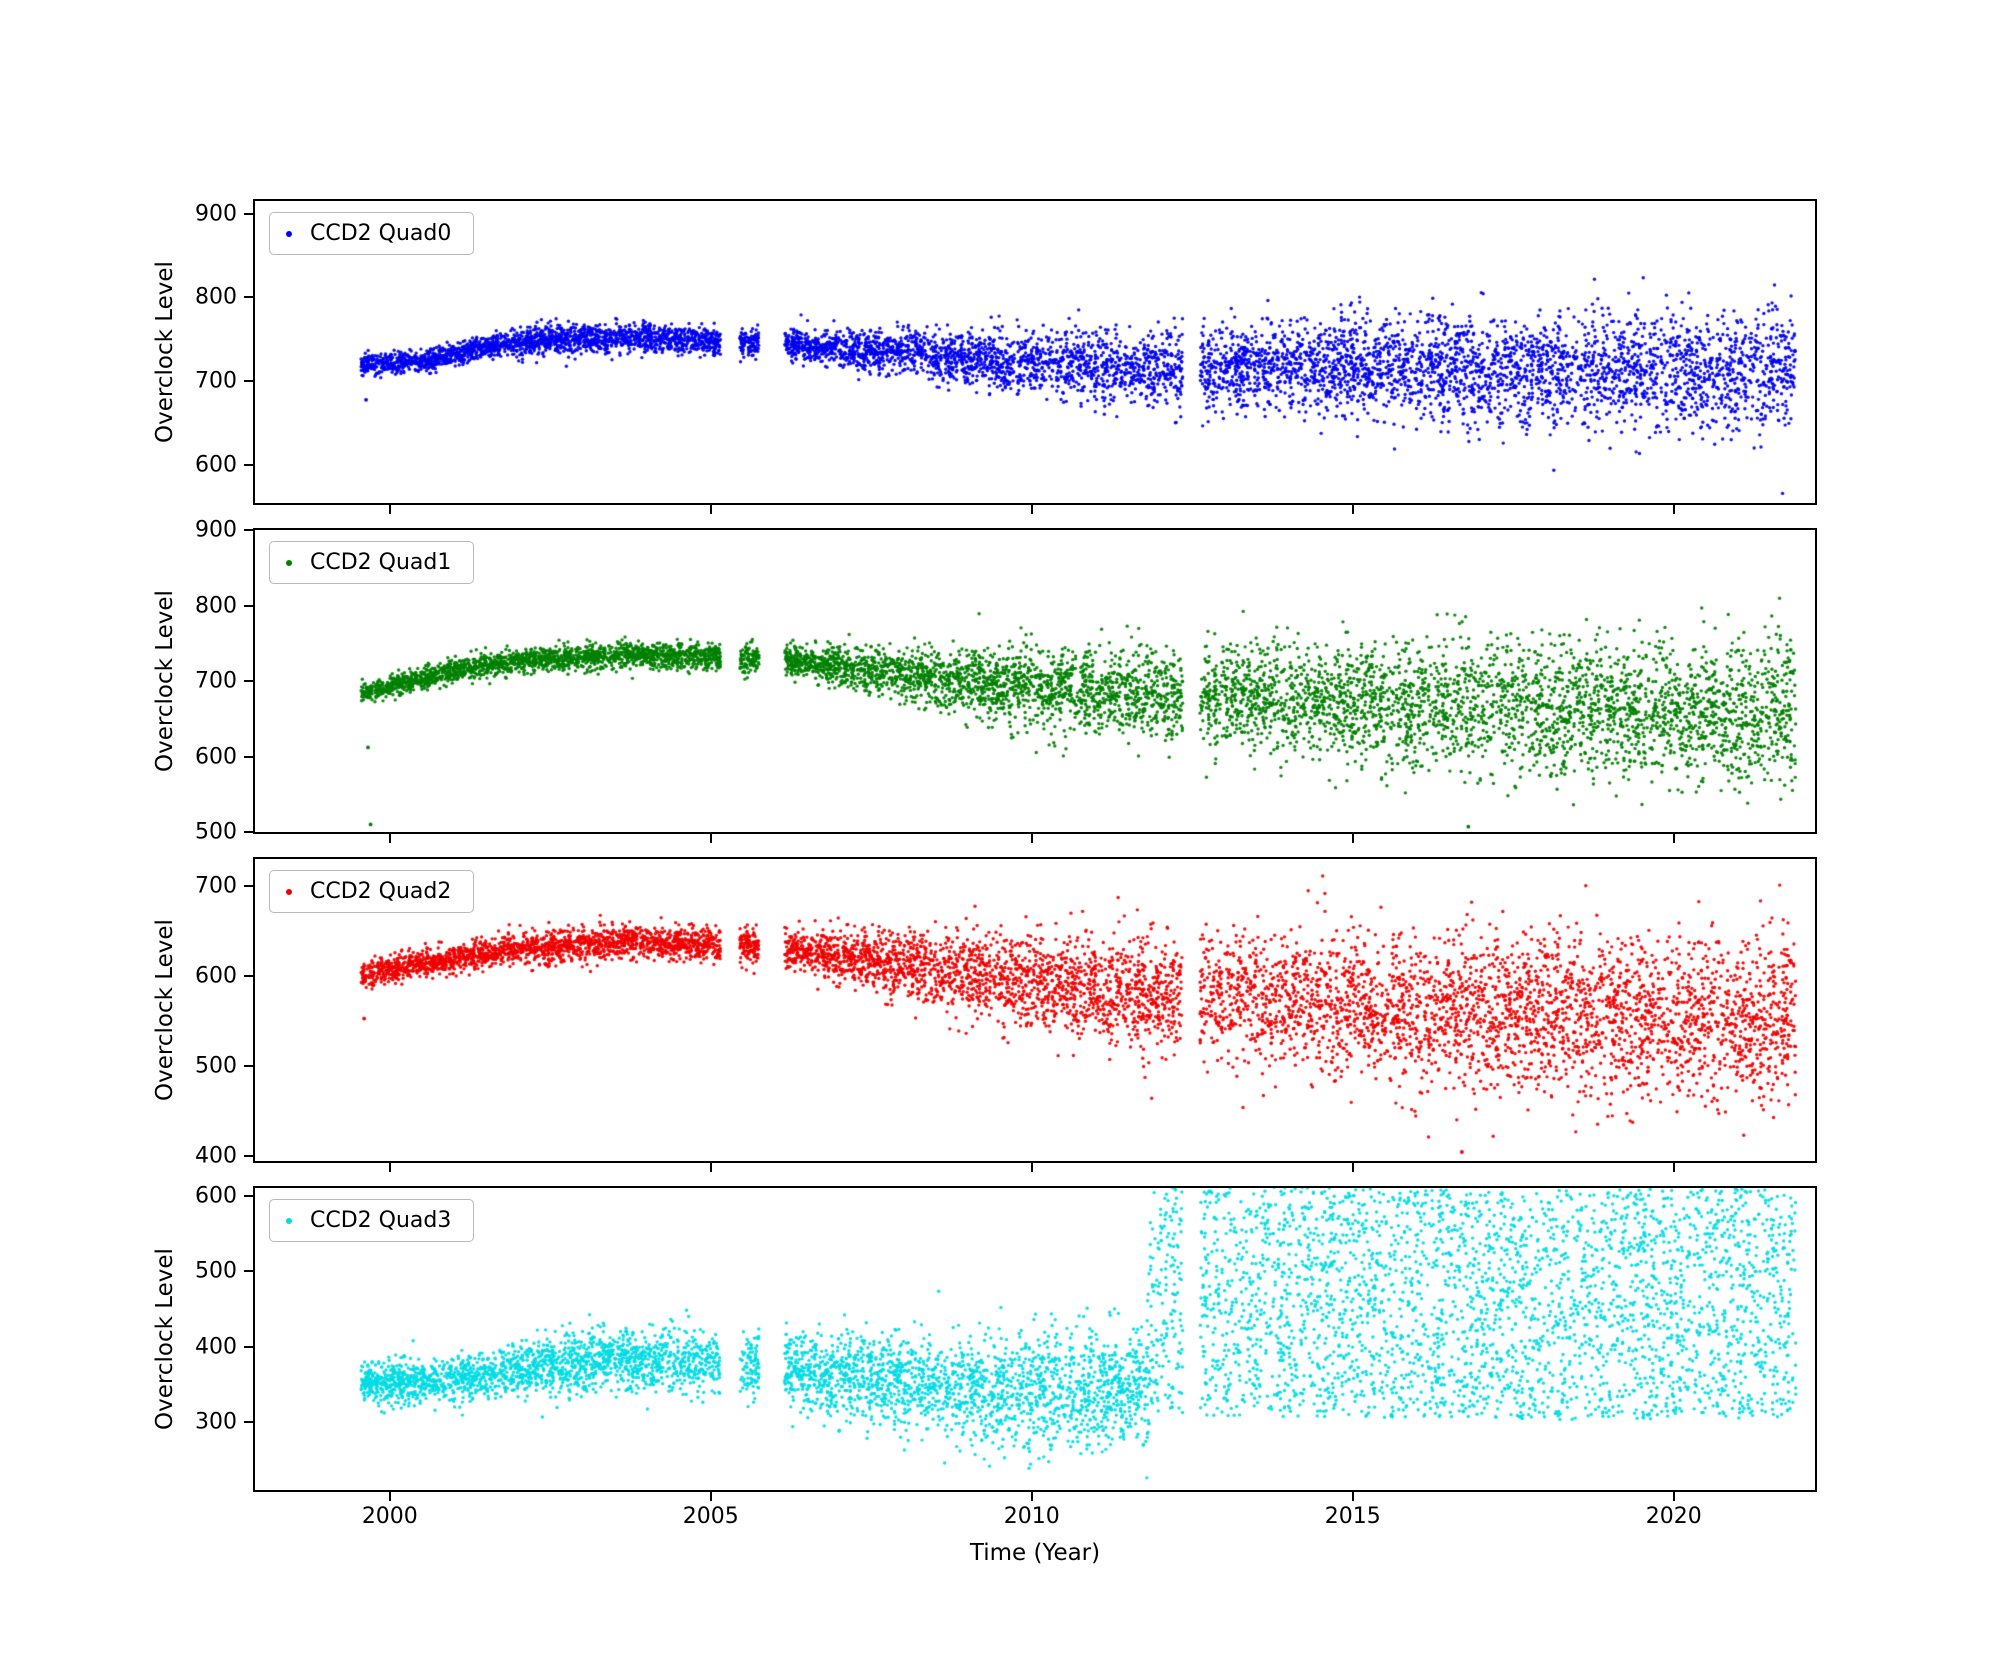 Image resolution: width=2000 pixels, height=1664 pixels. I want to click on legend-quad3: CCD2 Quad3, so click(372, 1220).